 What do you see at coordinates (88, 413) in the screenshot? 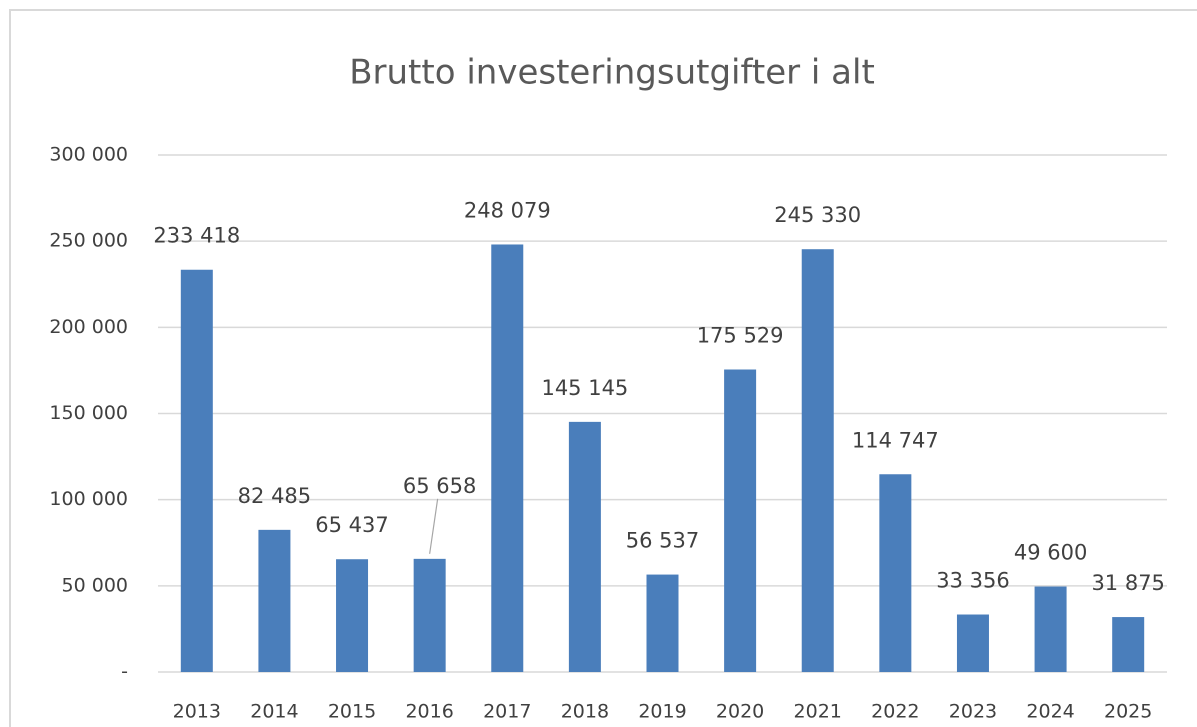
I see `y-tick-label: 150 000` at bounding box center [88, 413].